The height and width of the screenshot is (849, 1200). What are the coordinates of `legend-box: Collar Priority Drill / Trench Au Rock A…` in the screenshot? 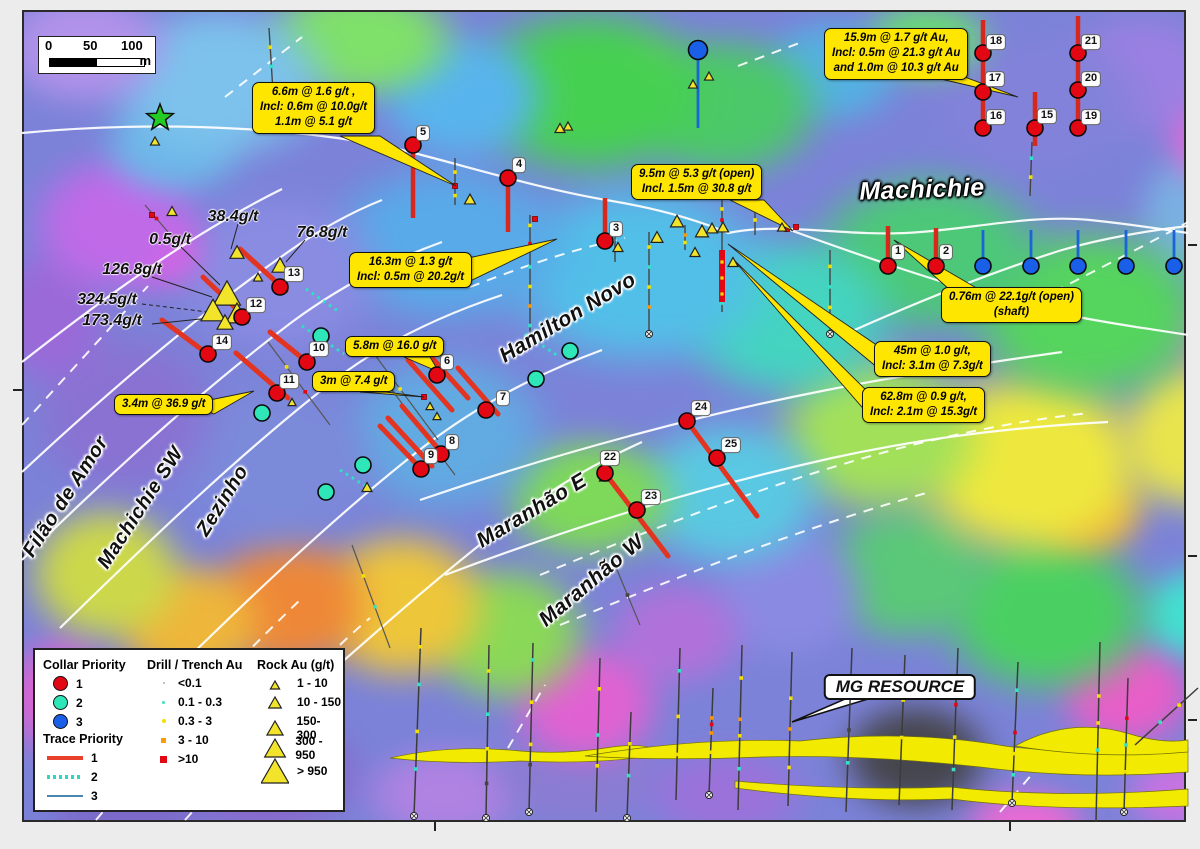 It's located at (189, 730).